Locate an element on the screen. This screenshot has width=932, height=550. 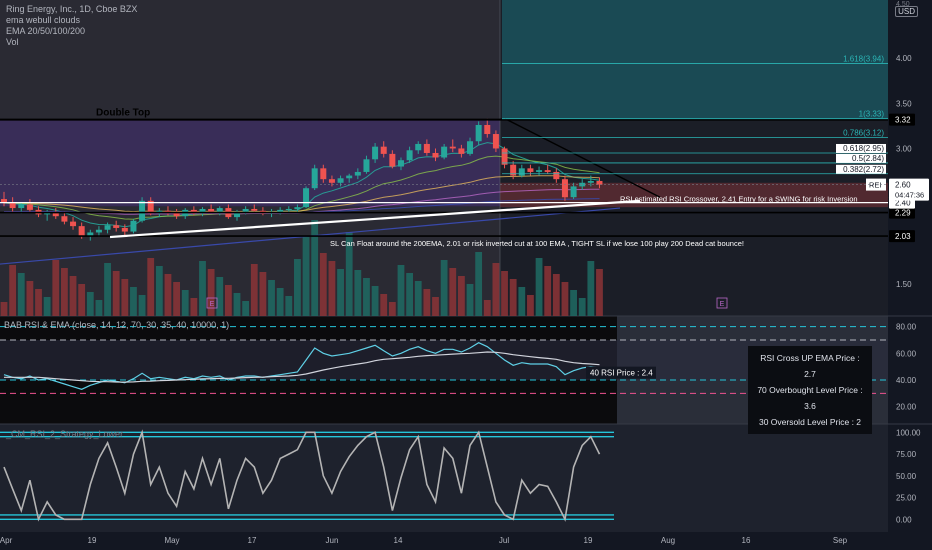
rsi2-panel is located at coordinates (307, 475).